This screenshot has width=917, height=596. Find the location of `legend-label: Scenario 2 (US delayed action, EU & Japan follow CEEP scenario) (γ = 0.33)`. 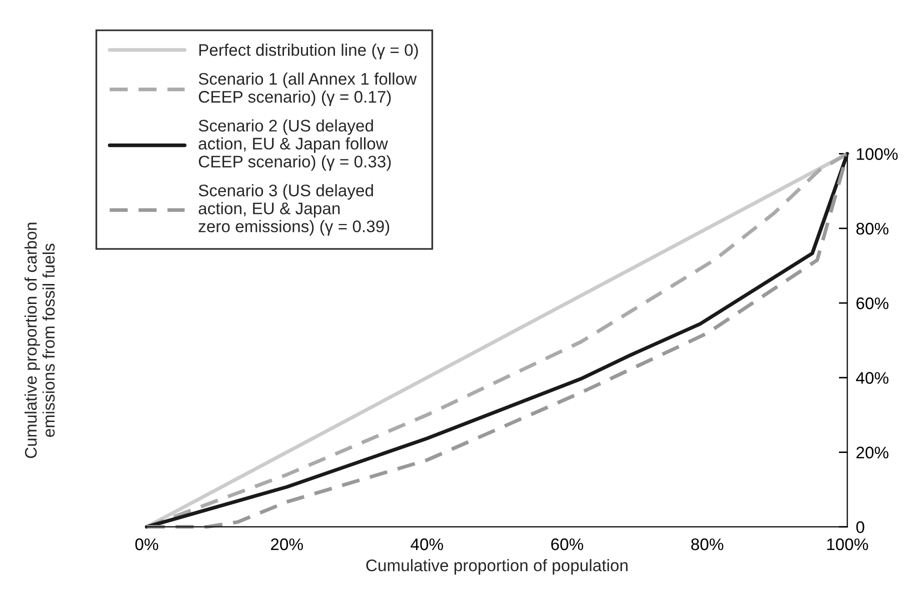

legend-label: Scenario 2 (US delayed action, EU & Japan follow CEEP scenario) (γ = 0.33) is located at coordinates (294, 145).